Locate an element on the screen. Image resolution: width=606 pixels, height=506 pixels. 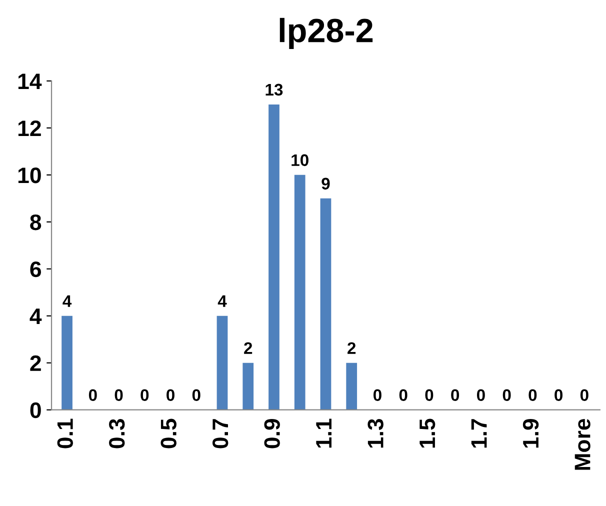
y-tick-label: 10 is located at coordinates (29, 175).